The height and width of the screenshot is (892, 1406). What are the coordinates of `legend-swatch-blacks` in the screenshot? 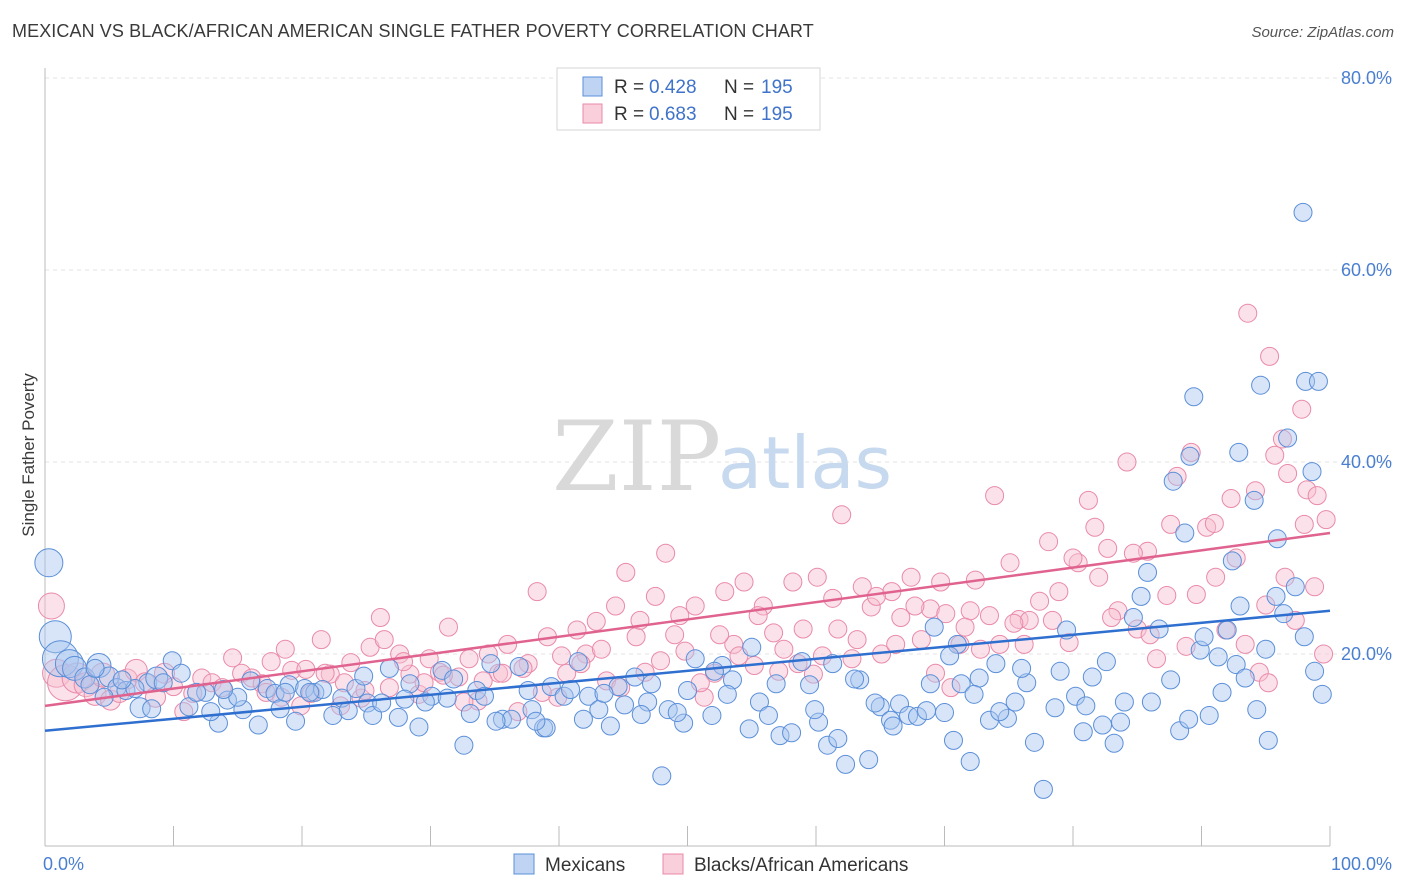 It's located at (592, 113).